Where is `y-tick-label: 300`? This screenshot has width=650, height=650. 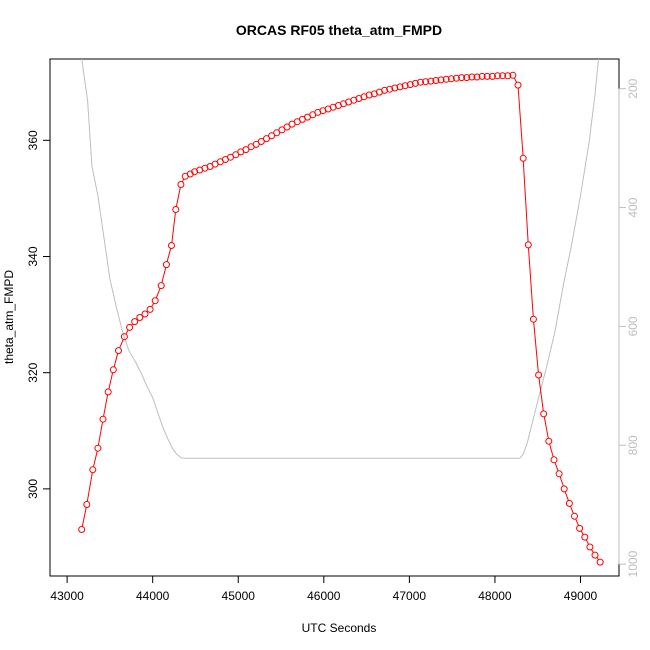 y-tick-label: 300 is located at coordinates (33, 489).